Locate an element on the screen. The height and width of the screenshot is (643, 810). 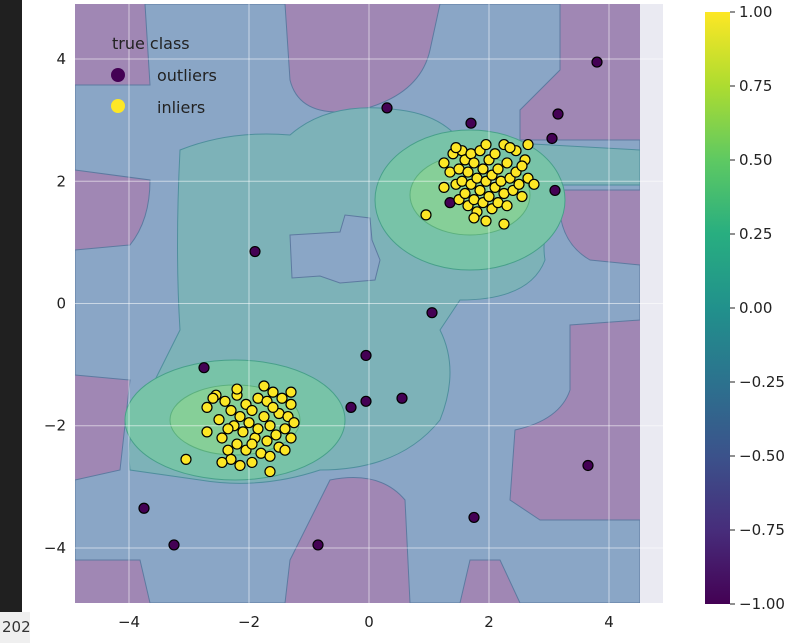
legend-marker-outliers is located at coordinates (118, 75).